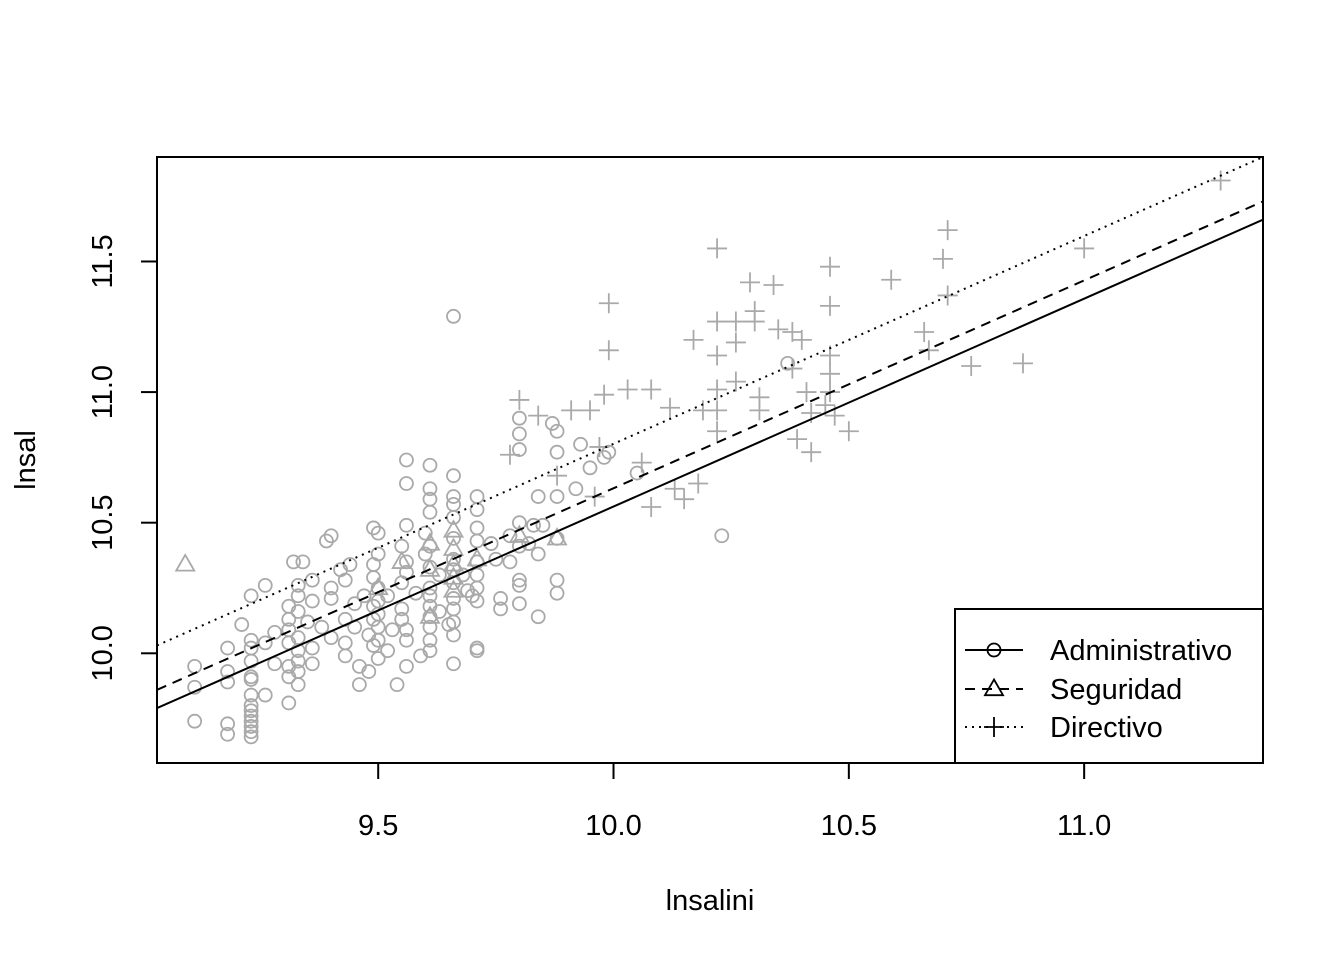 Image resolution: width=1344 pixels, height=960 pixels. I want to click on legend-symbol-administrativo, so click(994, 650).